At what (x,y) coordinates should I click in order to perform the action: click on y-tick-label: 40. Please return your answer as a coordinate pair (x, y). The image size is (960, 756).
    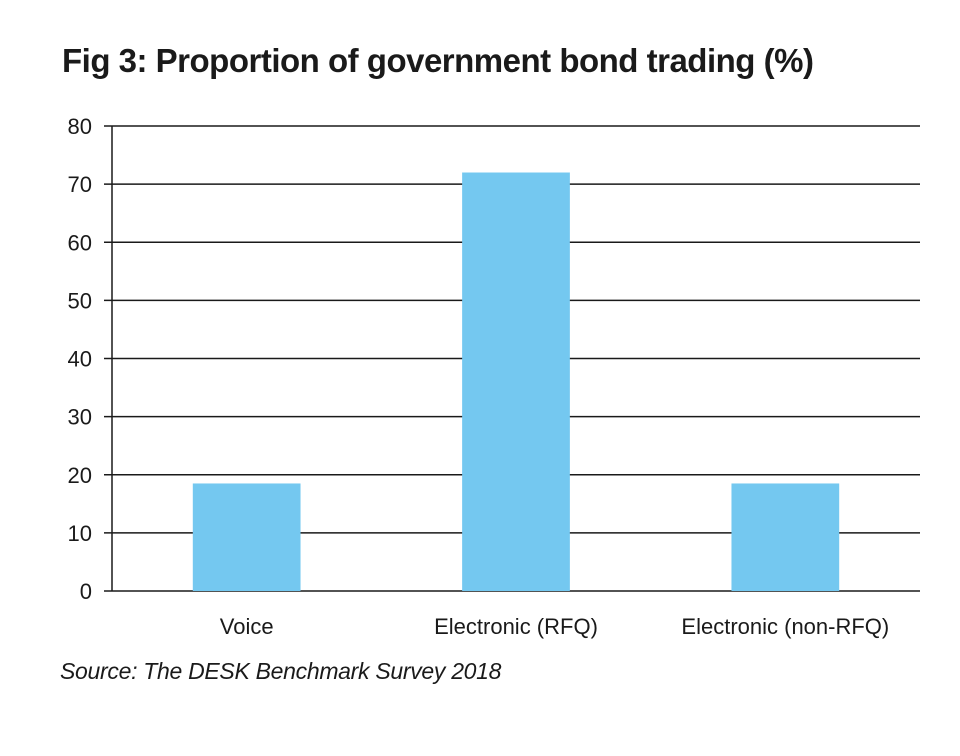
    Looking at the image, I should click on (80, 359).